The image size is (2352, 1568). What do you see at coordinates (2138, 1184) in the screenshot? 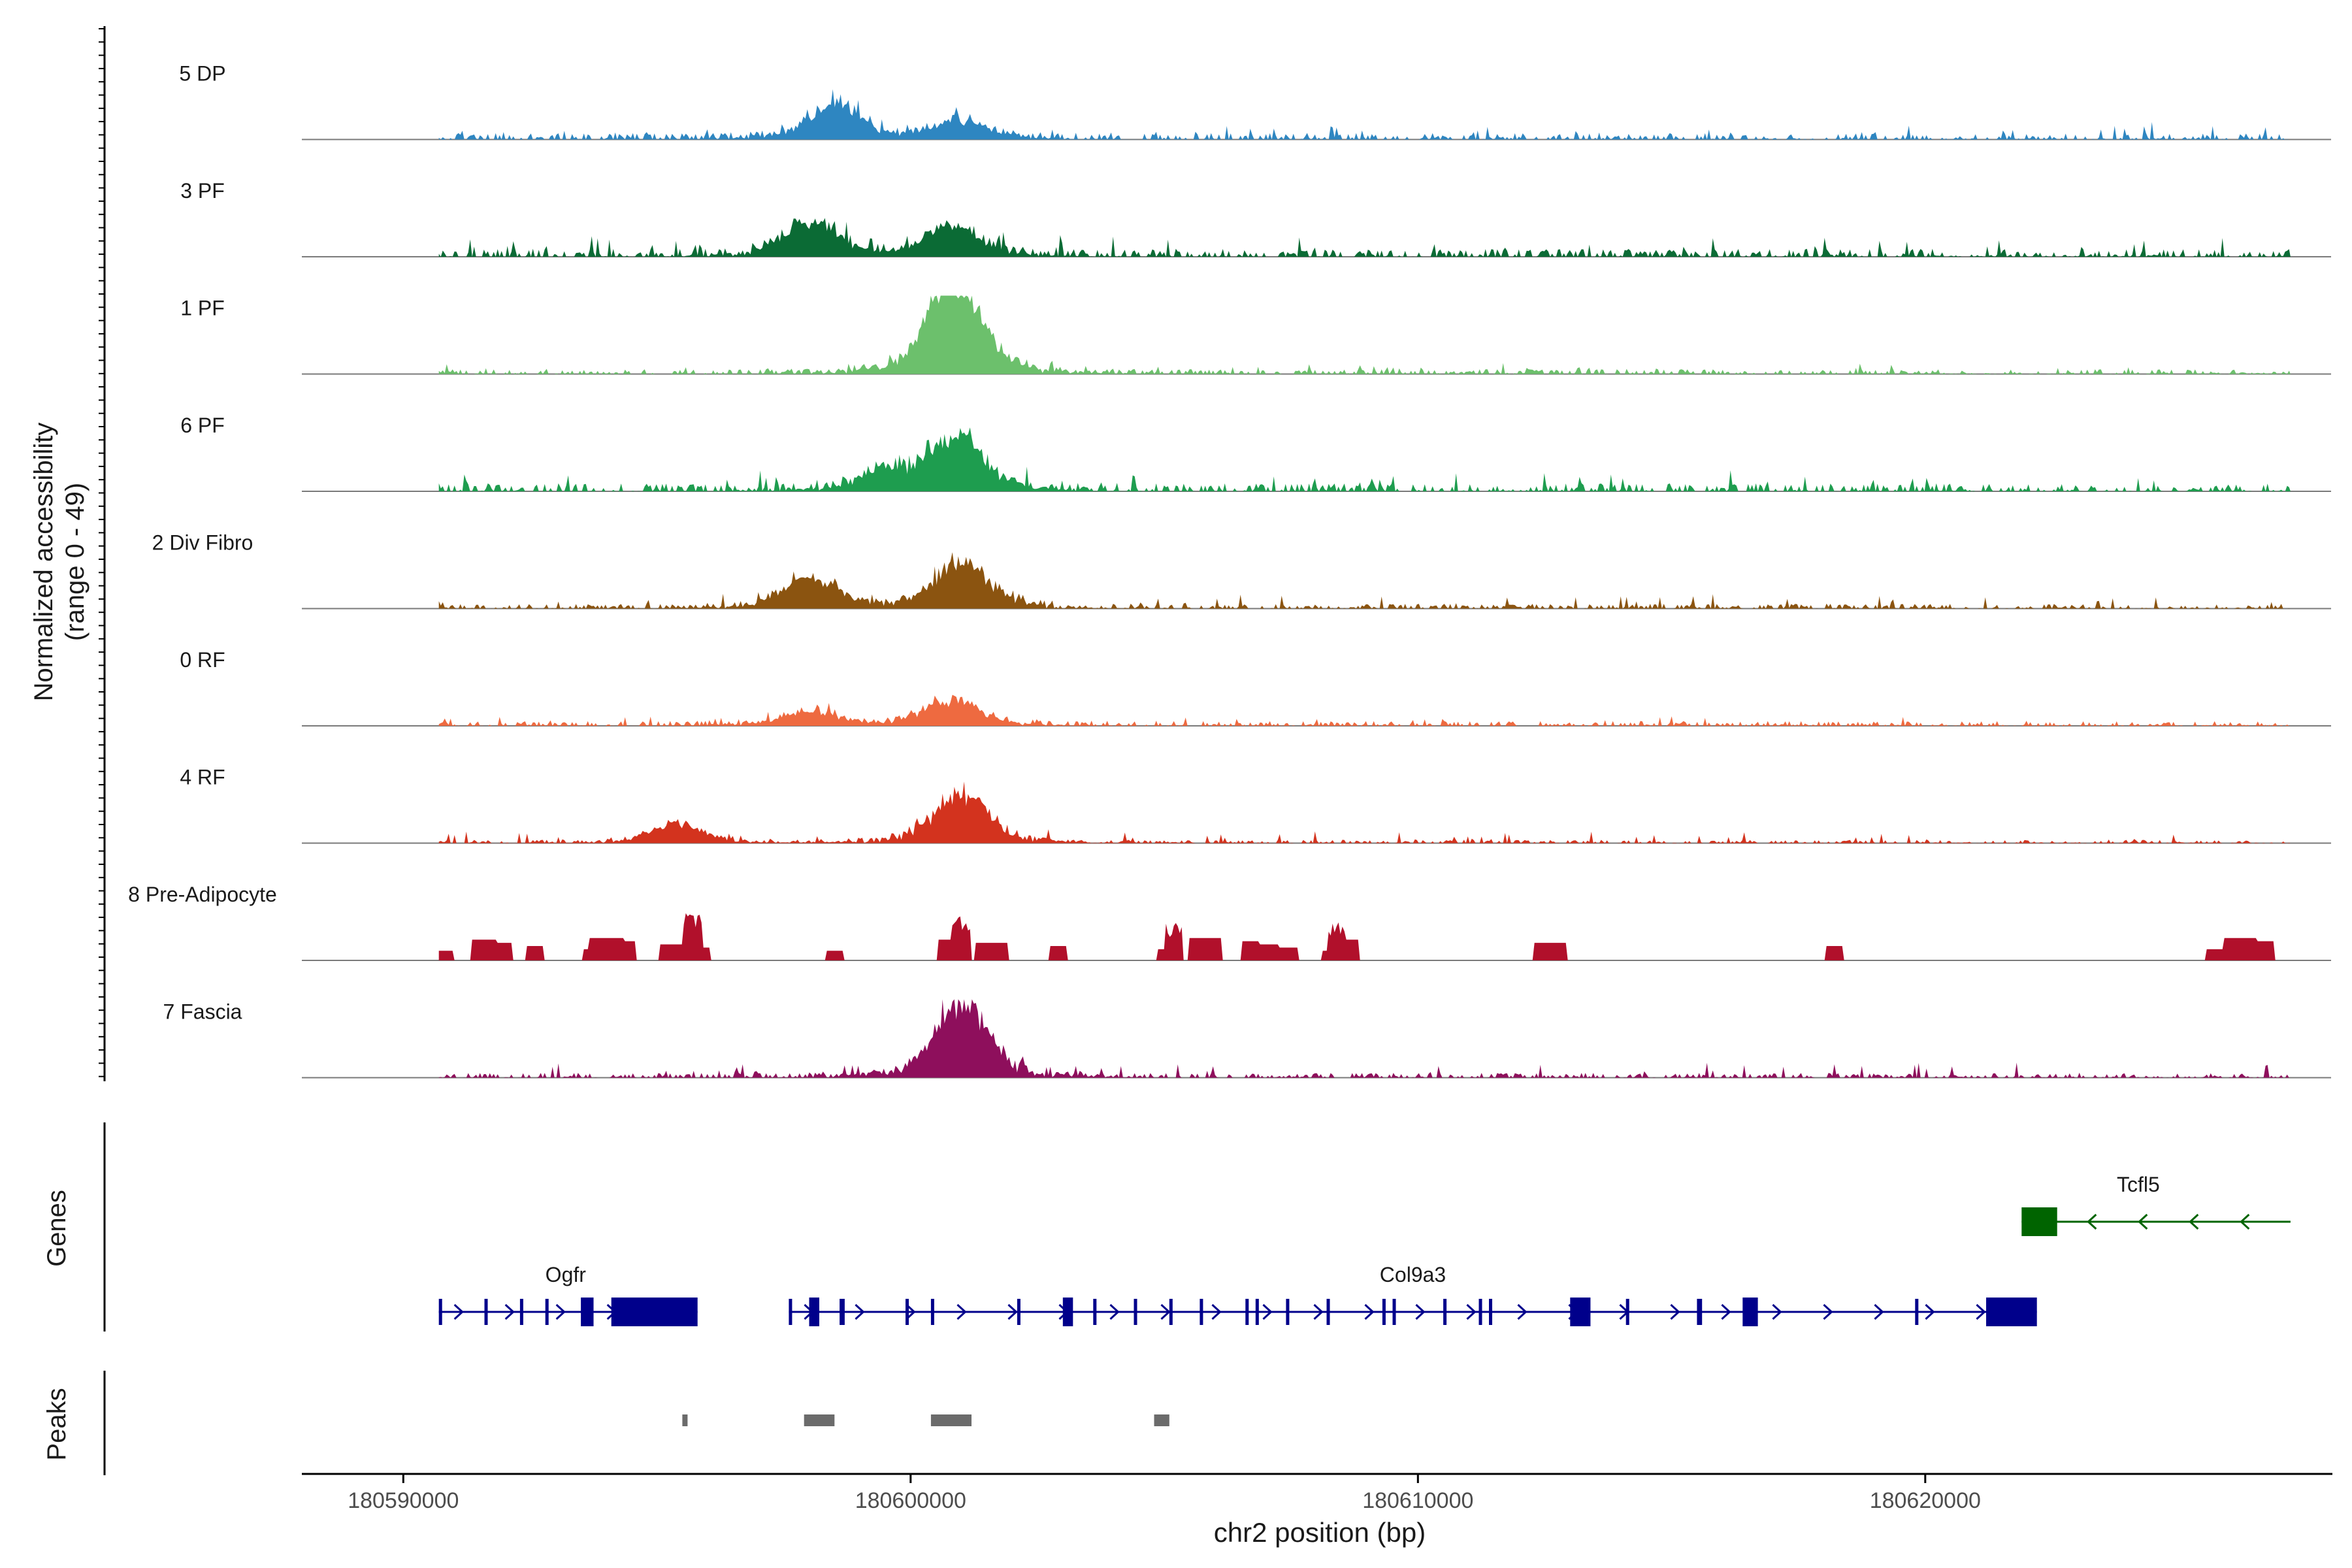
I see `gene-name-label: Tcfl5` at bounding box center [2138, 1184].